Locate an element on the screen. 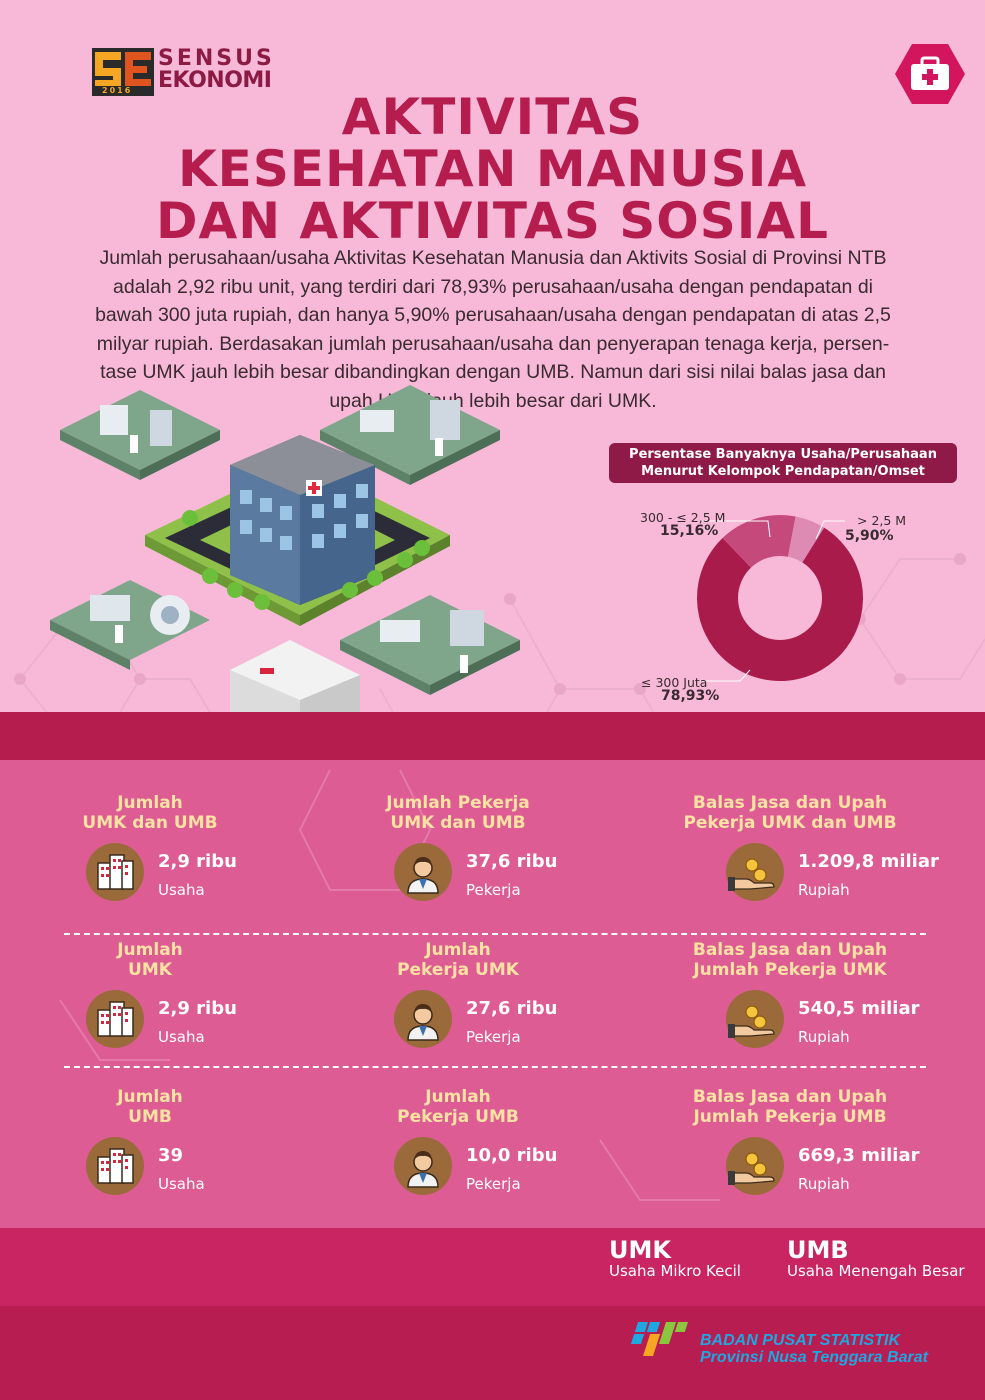  stat-value: 1.209,8 miliar is located at coordinates (868, 861).